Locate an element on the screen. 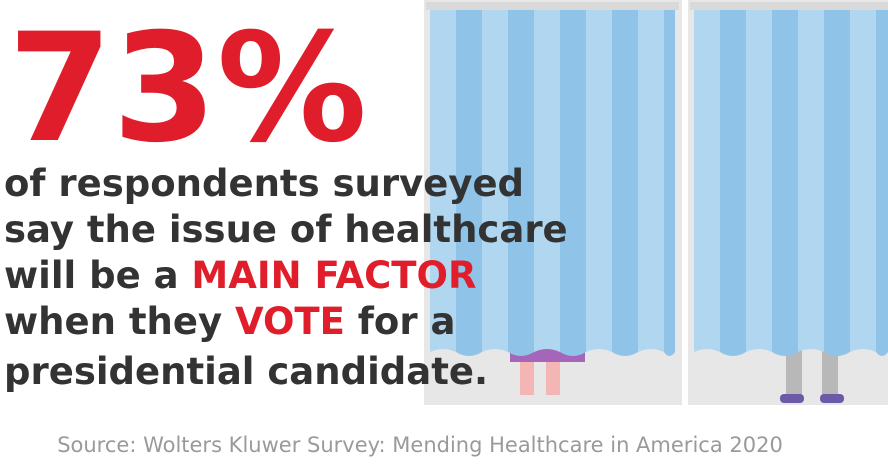  text-segment: will be a is located at coordinates (97, 275).